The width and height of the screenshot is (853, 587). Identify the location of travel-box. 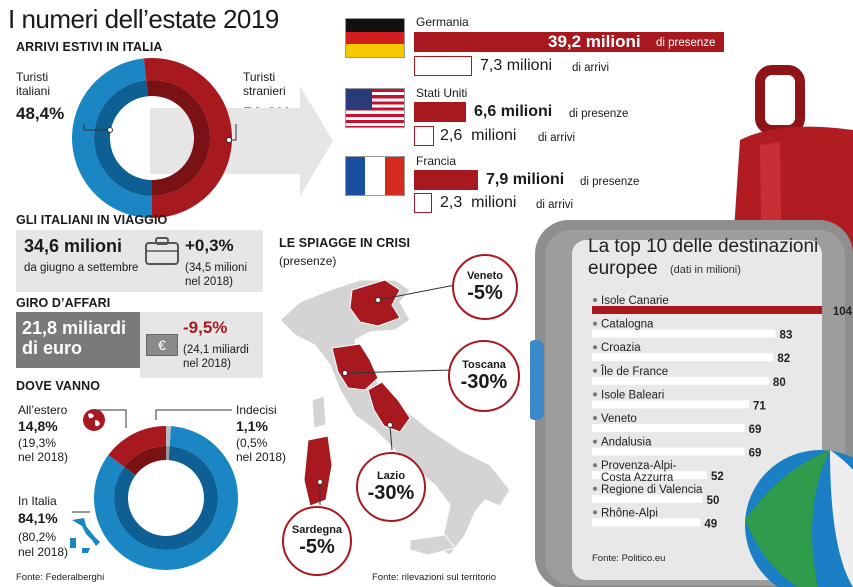
(139, 261).